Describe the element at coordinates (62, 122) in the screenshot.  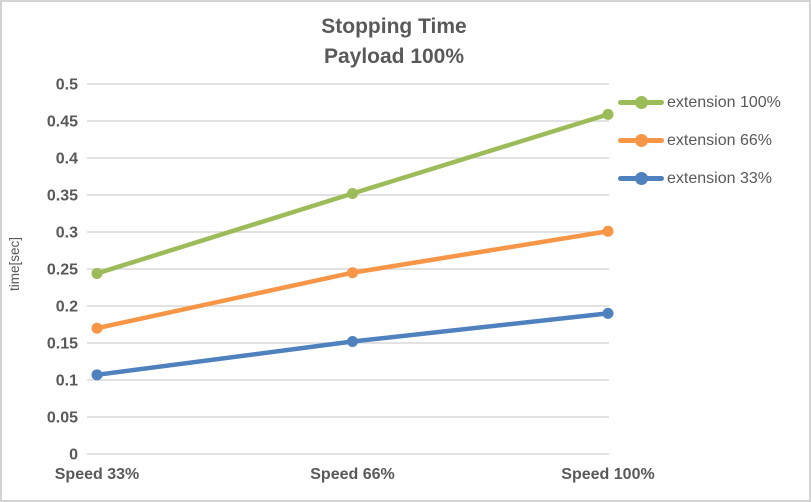
I see `y-tick-label: 0.45` at that location.